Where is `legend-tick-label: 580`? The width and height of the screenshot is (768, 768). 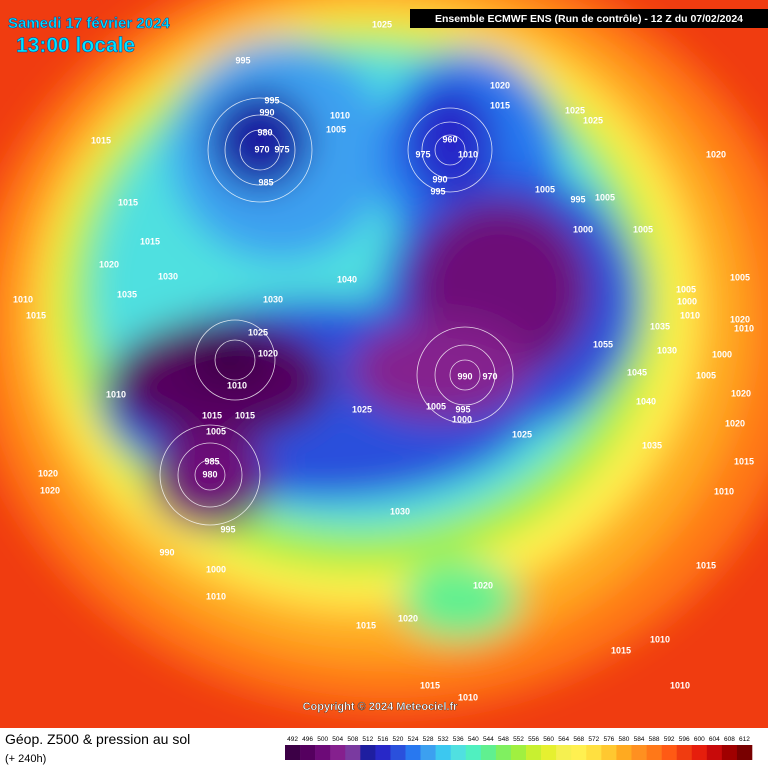 legend-tick-label: 580 is located at coordinates (624, 739).